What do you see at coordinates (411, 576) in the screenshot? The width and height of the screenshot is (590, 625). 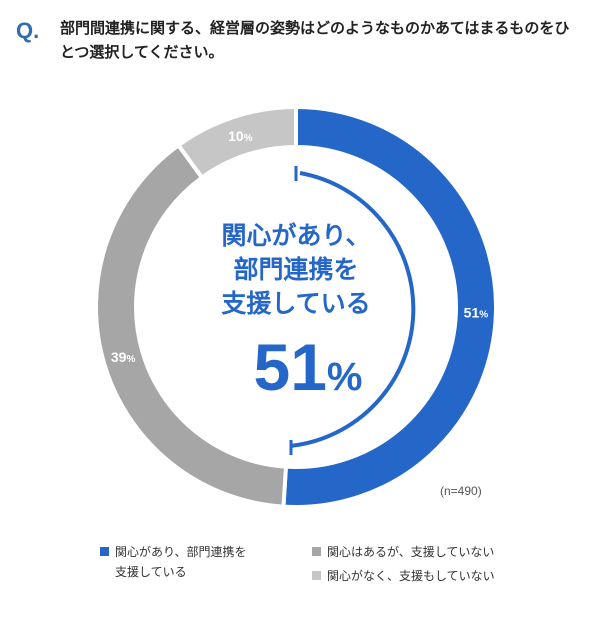 I see `legend-label: 関心がなく、支援もしていない` at bounding box center [411, 576].